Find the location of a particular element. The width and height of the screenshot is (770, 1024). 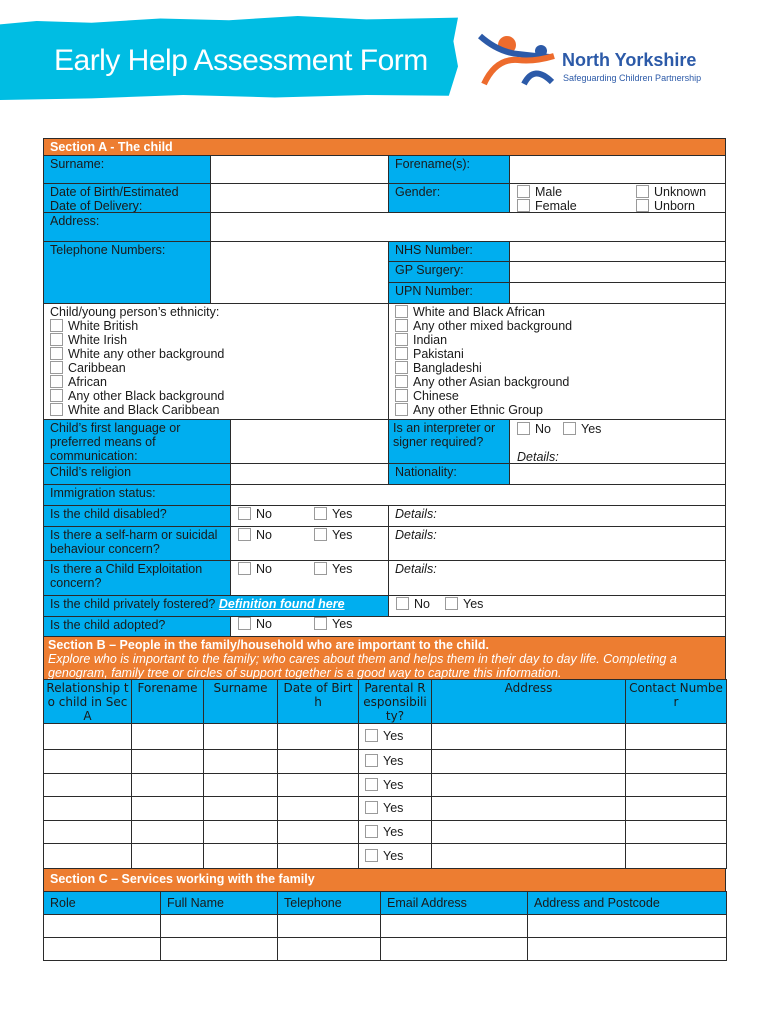

language-input is located at coordinates (309, 441).